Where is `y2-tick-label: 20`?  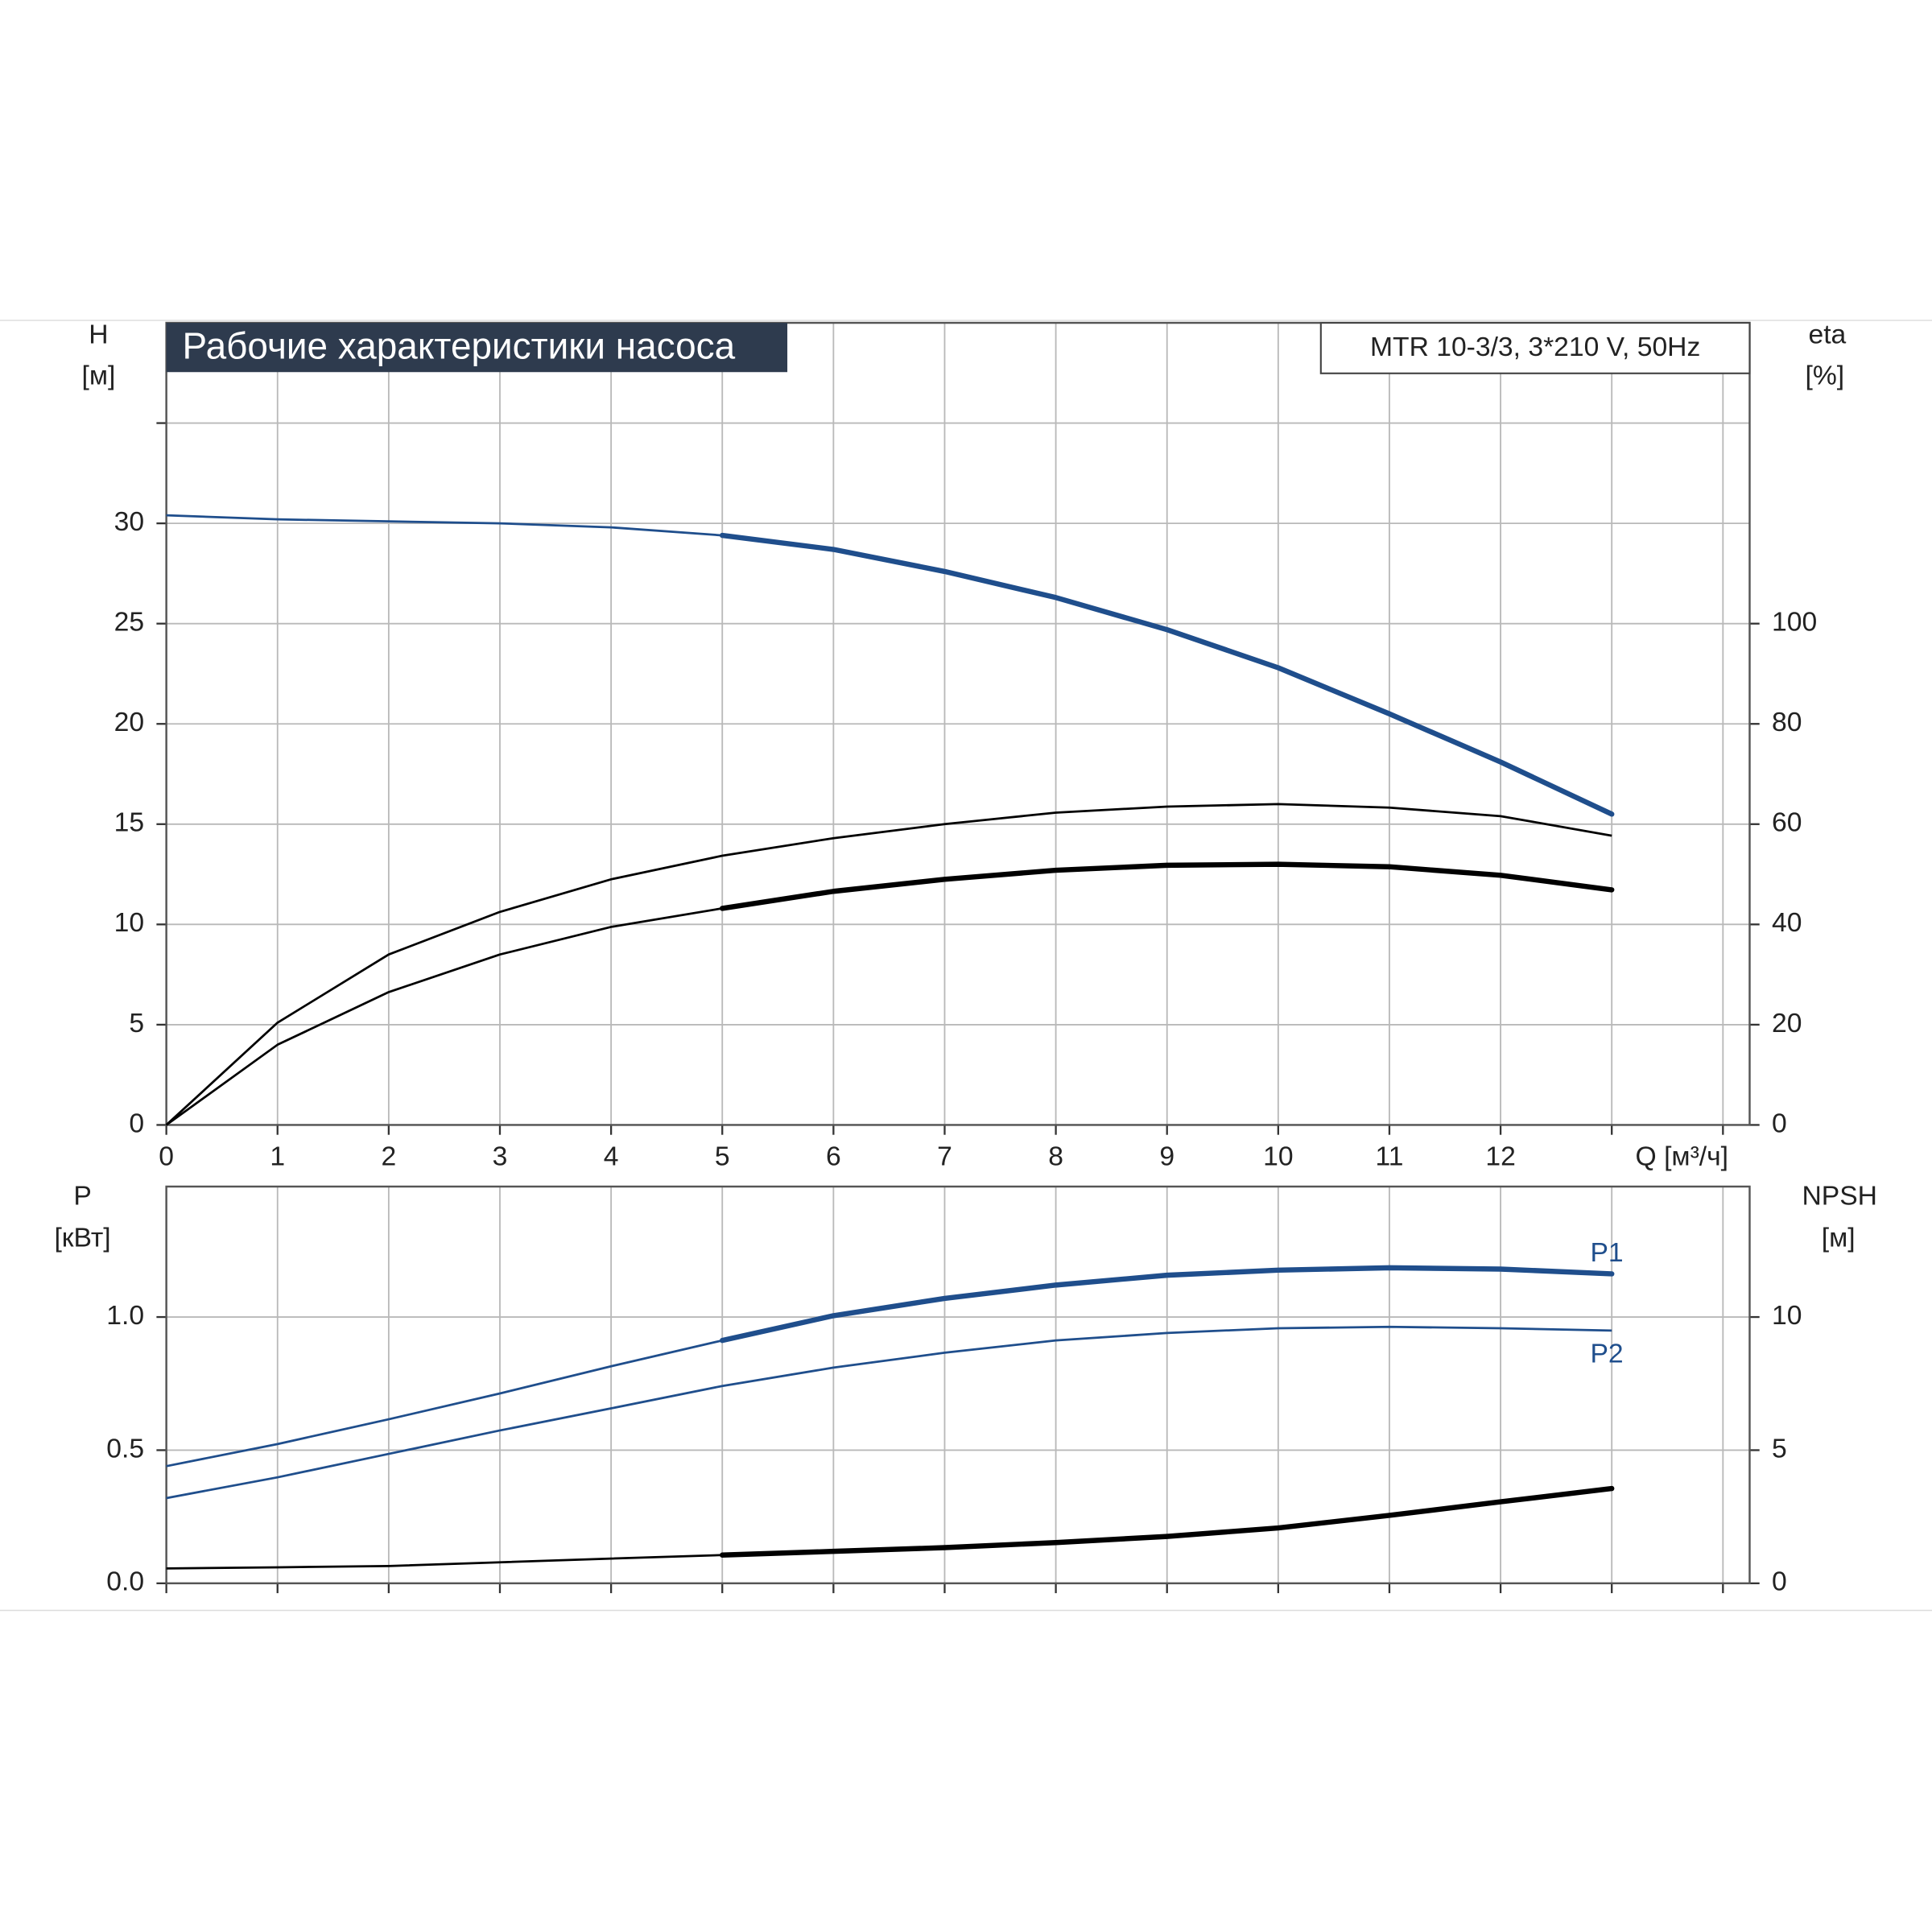 y2-tick-label: 20 is located at coordinates (1787, 1023).